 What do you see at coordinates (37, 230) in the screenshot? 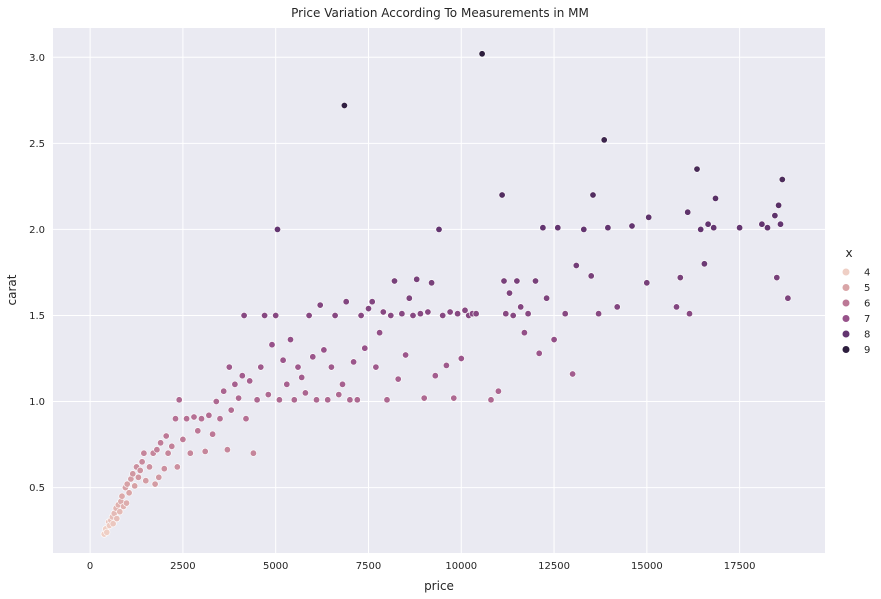
I see `y-tick-label: 2.0` at bounding box center [37, 230].